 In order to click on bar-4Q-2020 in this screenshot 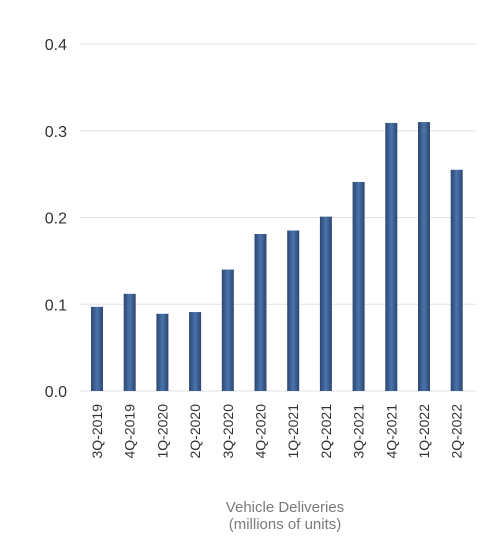, I will do `click(260, 312)`.